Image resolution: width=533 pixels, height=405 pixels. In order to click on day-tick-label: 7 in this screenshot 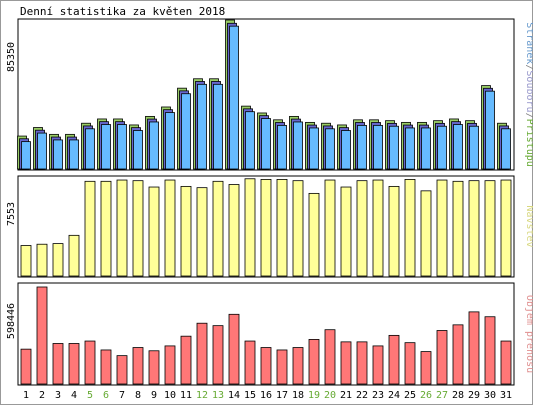, I will do `click(122, 395)`.